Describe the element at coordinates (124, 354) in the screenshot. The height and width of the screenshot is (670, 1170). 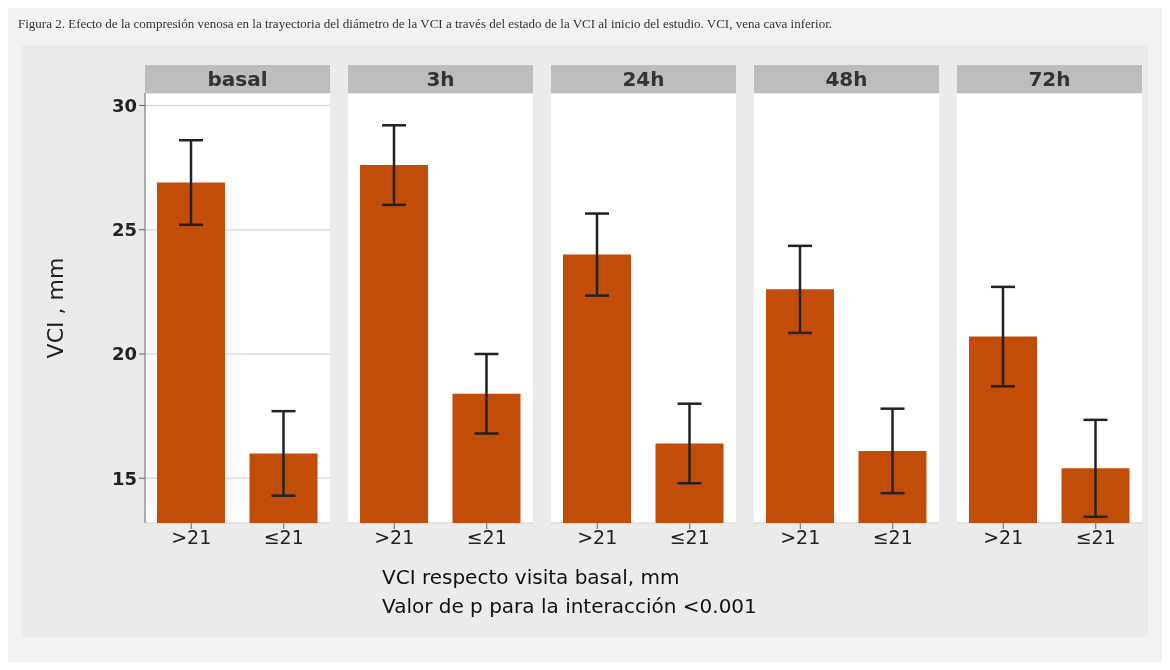
I see `y-tick-label: 20` at that location.